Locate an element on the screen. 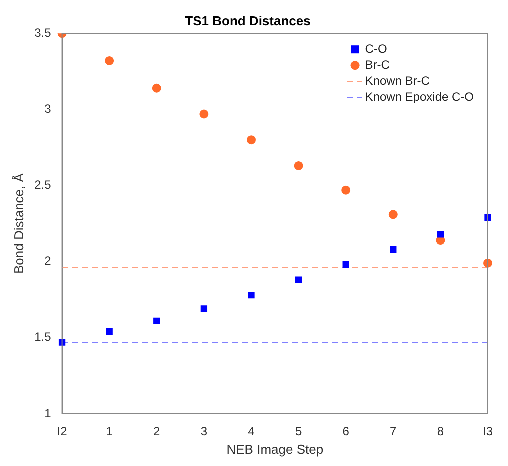 This screenshot has width=508, height=466. x-tick-label: 7 is located at coordinates (394, 431).